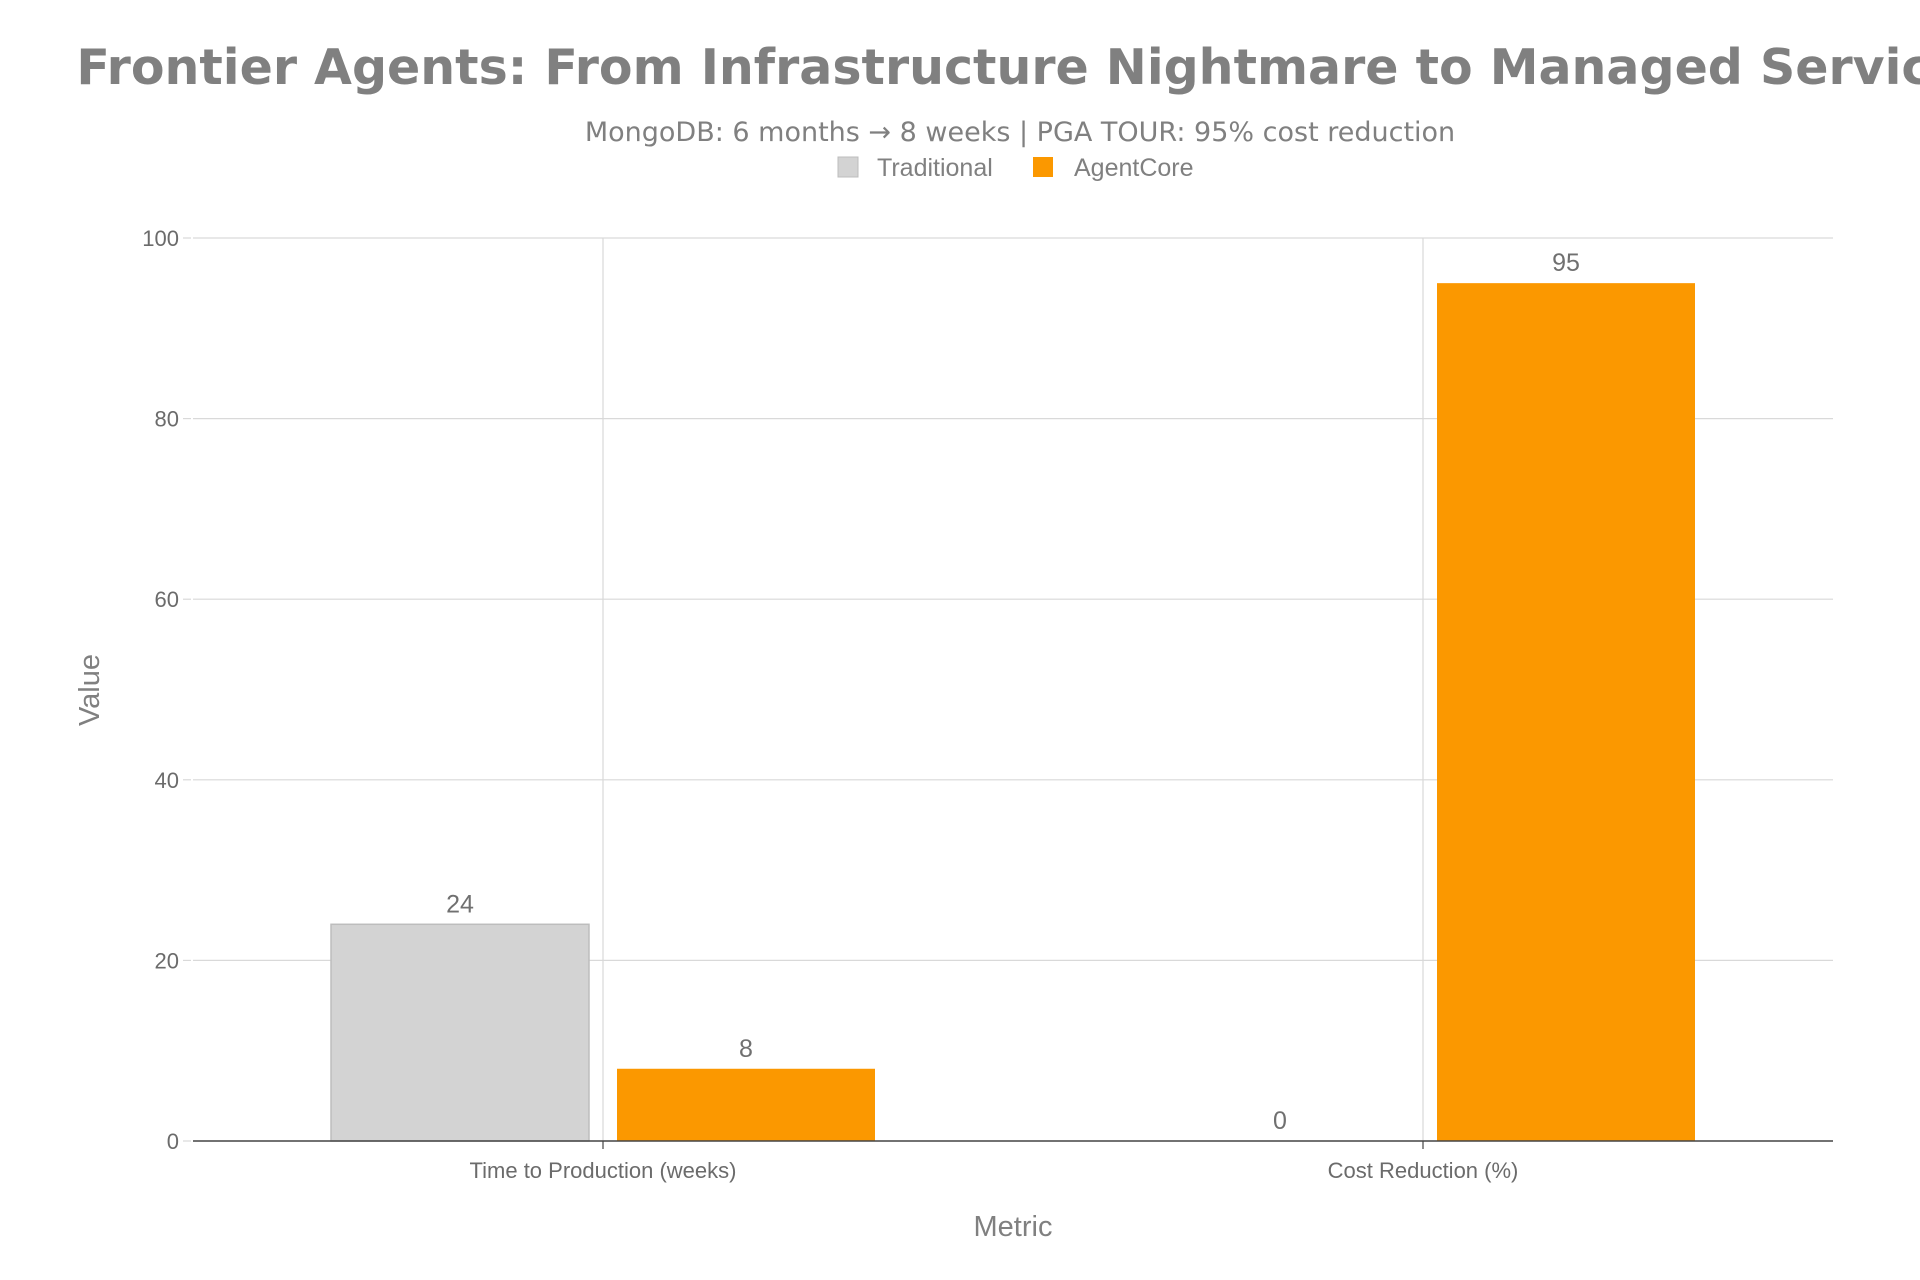 The image size is (1920, 1280). I want to click on legend-swatch-agentcore, so click(1043, 167).